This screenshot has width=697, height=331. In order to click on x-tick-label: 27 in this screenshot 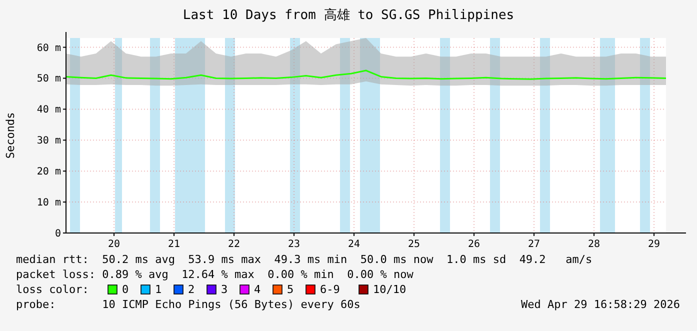, I will do `click(534, 244)`.